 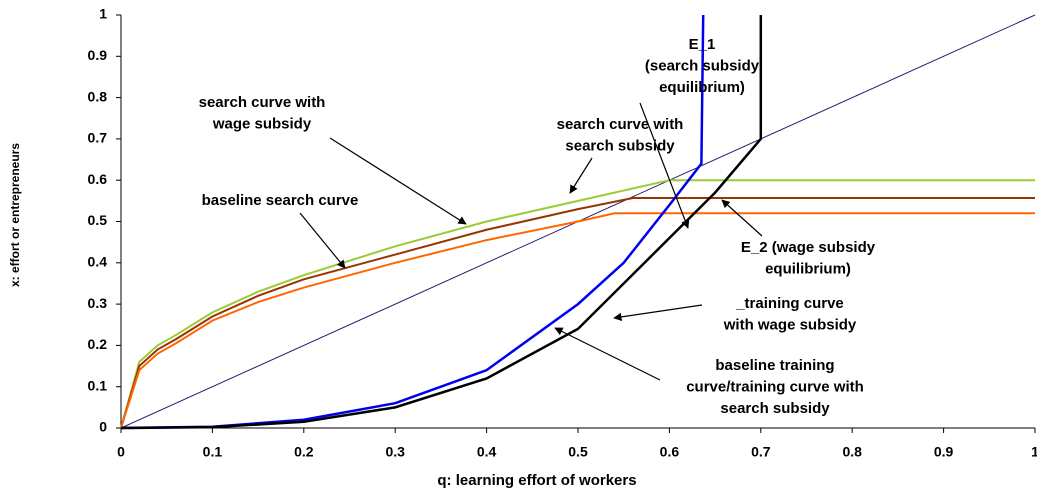 I want to click on x-tick-label: 0.7, so click(x=761, y=452).